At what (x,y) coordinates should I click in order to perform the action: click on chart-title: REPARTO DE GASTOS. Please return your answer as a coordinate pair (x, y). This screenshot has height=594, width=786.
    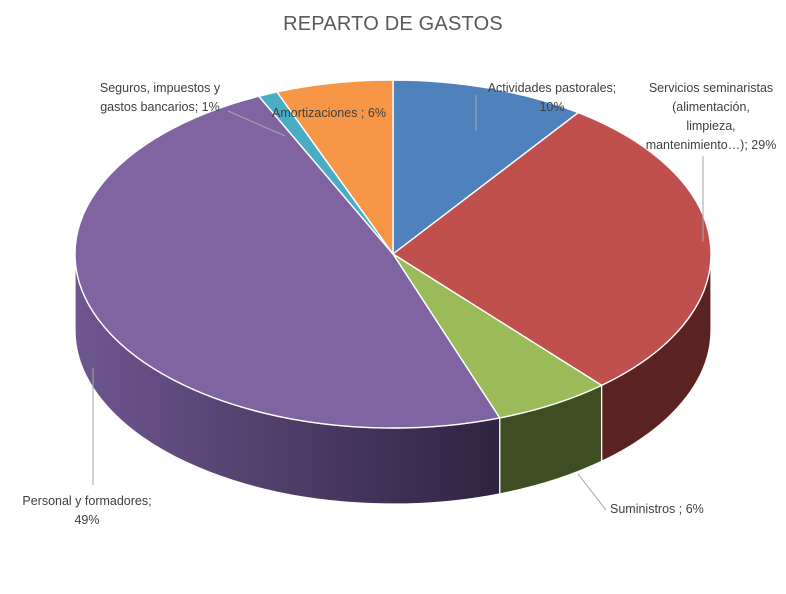
    Looking at the image, I should click on (393, 24).